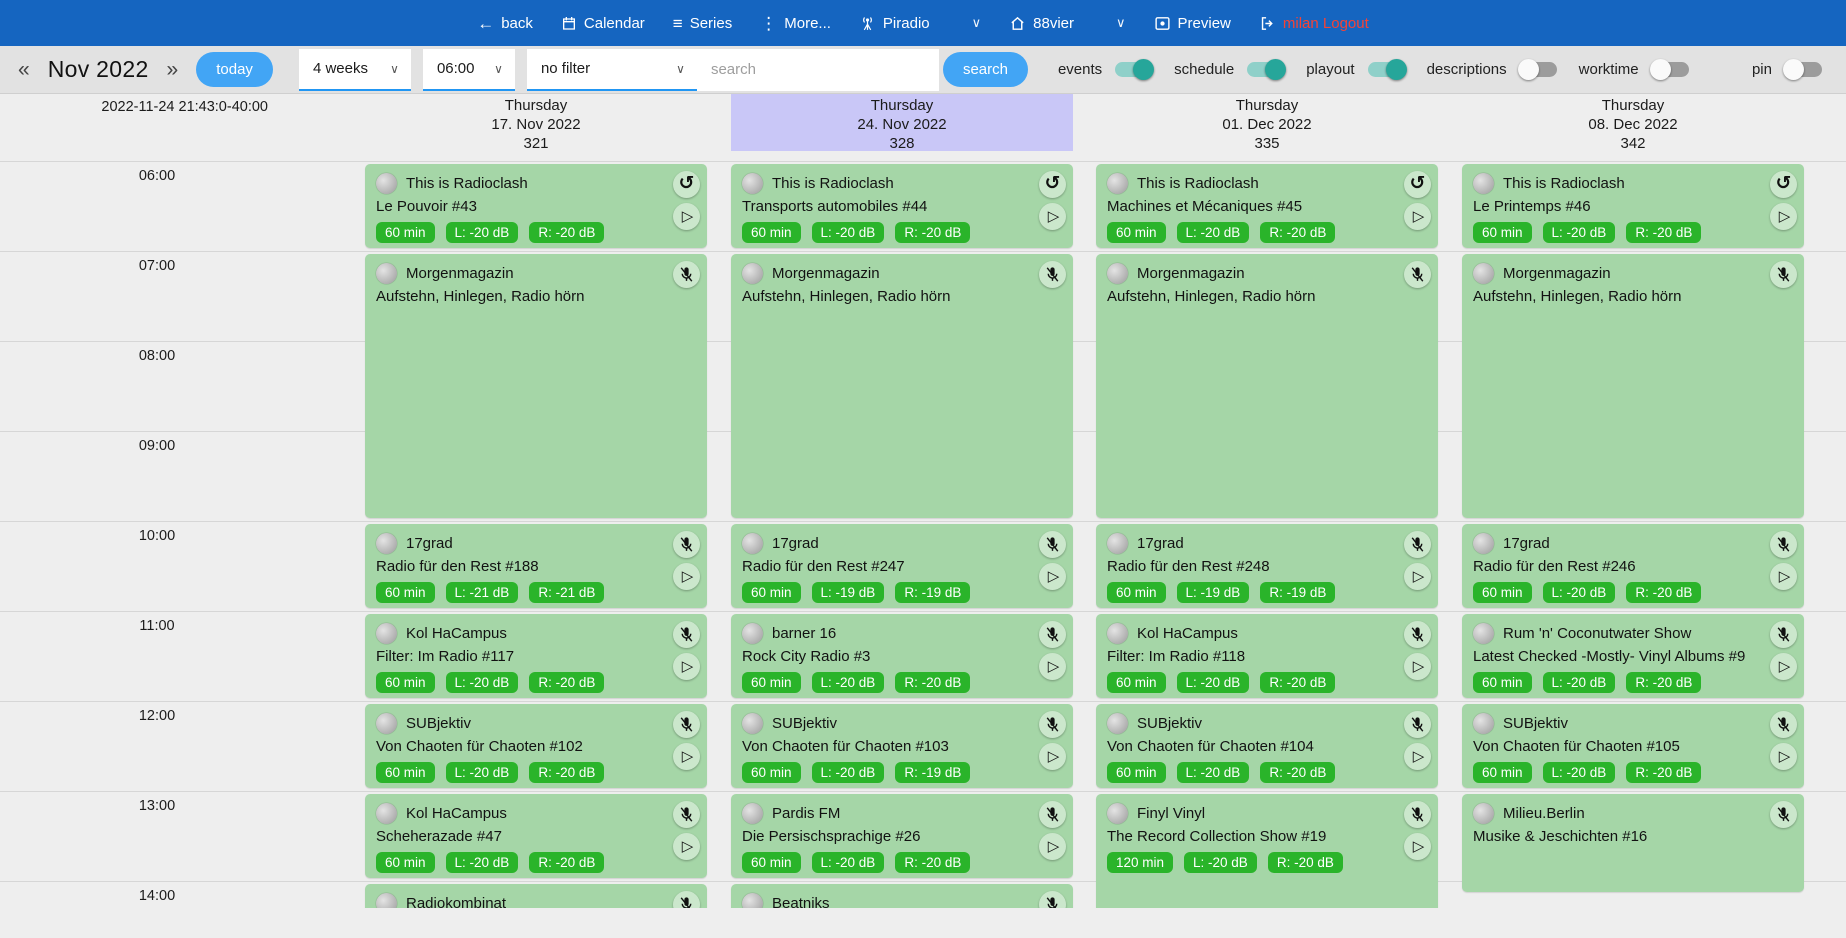 This screenshot has width=1846, height=938. What do you see at coordinates (702, 23) in the screenshot?
I see `nav-series: ≡ Series` at bounding box center [702, 23].